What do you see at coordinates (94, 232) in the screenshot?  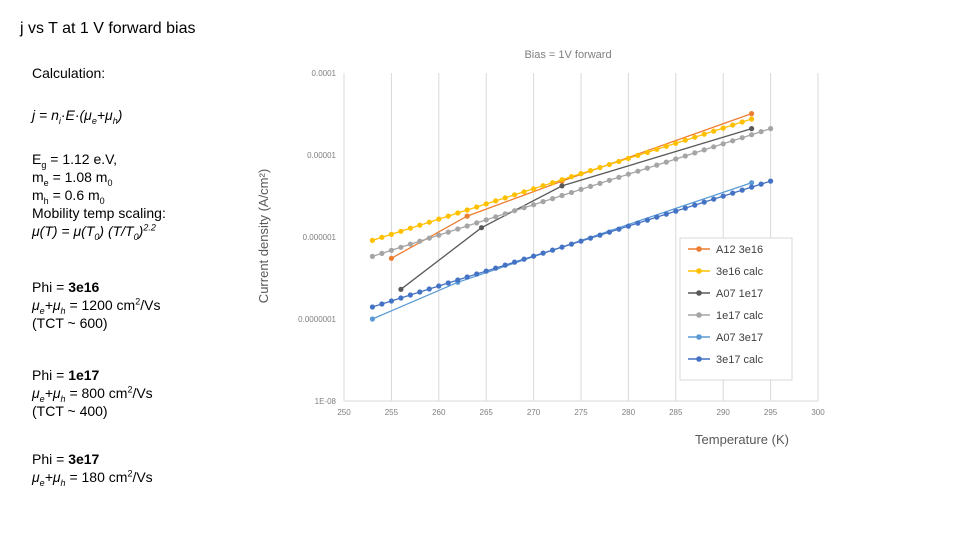 I see `mobility-scaling-line: μ(T) = μ(T0) (T/T0)2.2` at bounding box center [94, 232].